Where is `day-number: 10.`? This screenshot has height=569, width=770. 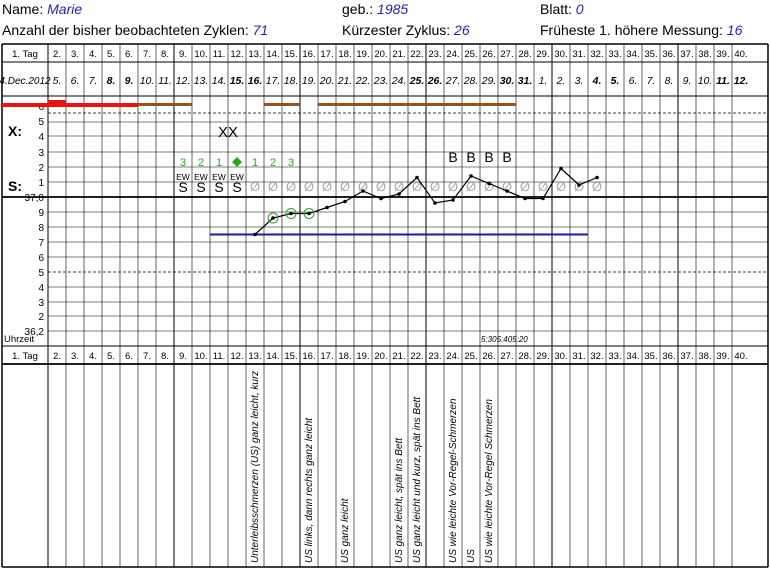
day-number: 10. is located at coordinates (200, 54).